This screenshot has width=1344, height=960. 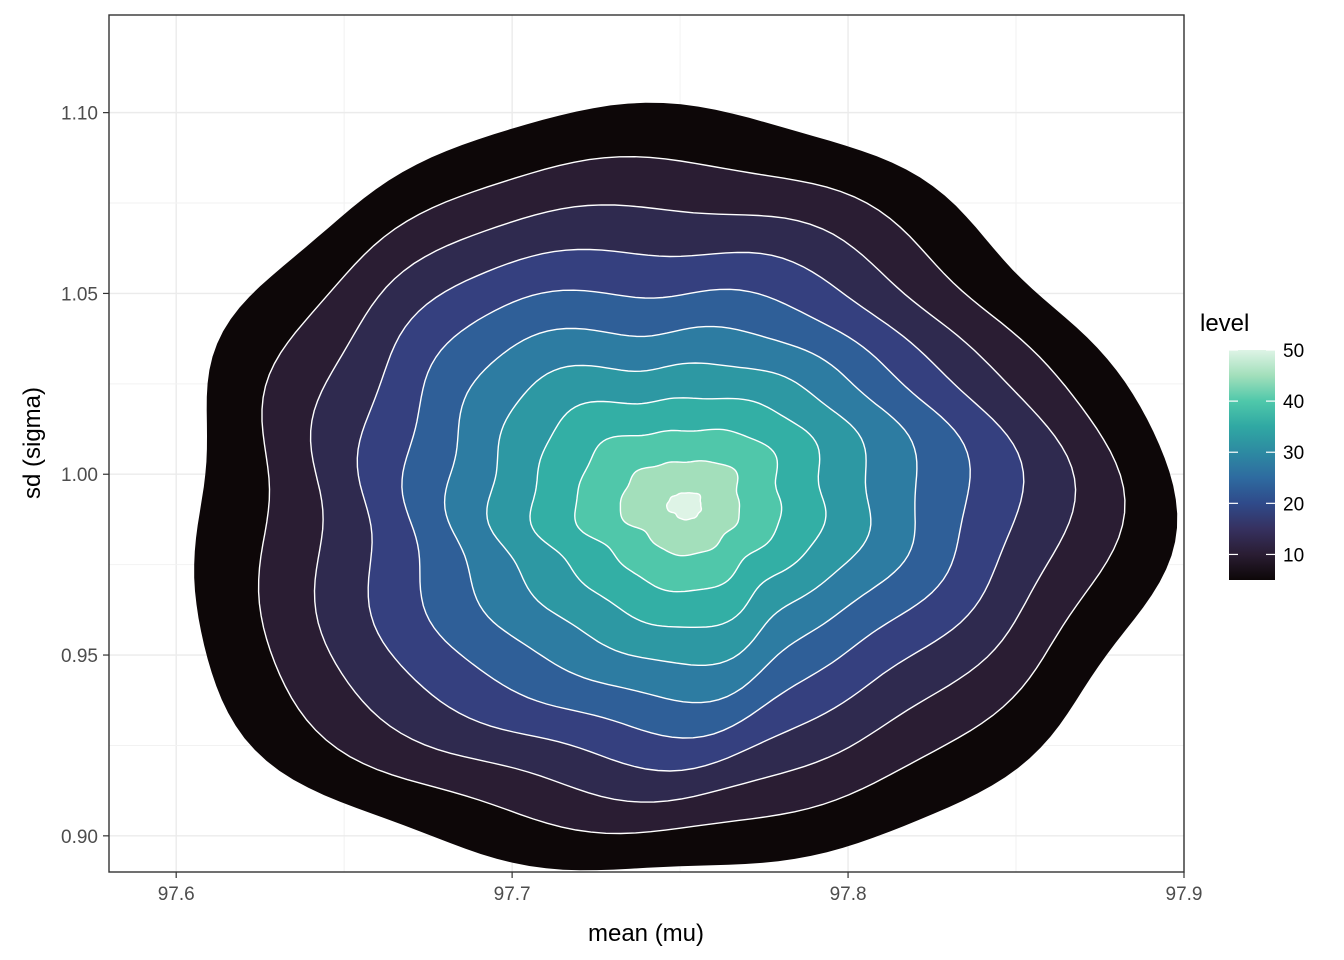 I want to click on x-tick-label: 97.9, so click(x=1184, y=894).